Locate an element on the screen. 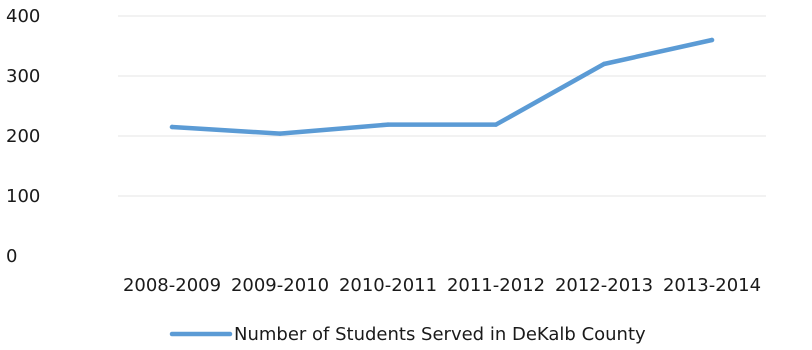 The image size is (812, 350). x-tick-label: 2011-2012 is located at coordinates (496, 285).